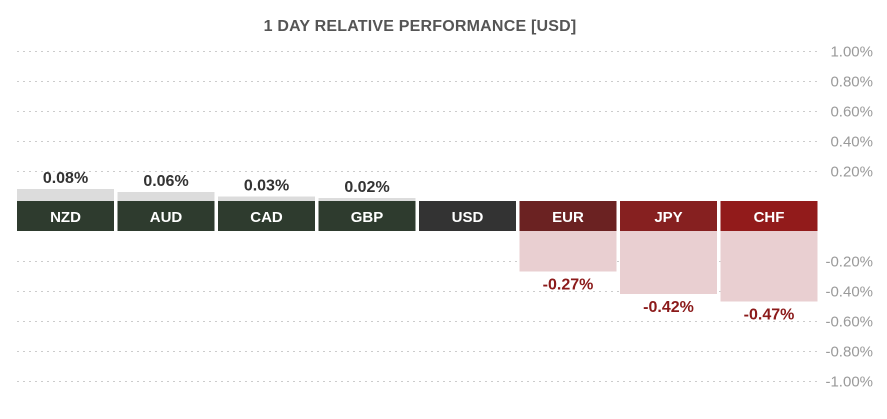 This screenshot has height=419, width=887. I want to click on category-label: GBP, so click(367, 217).